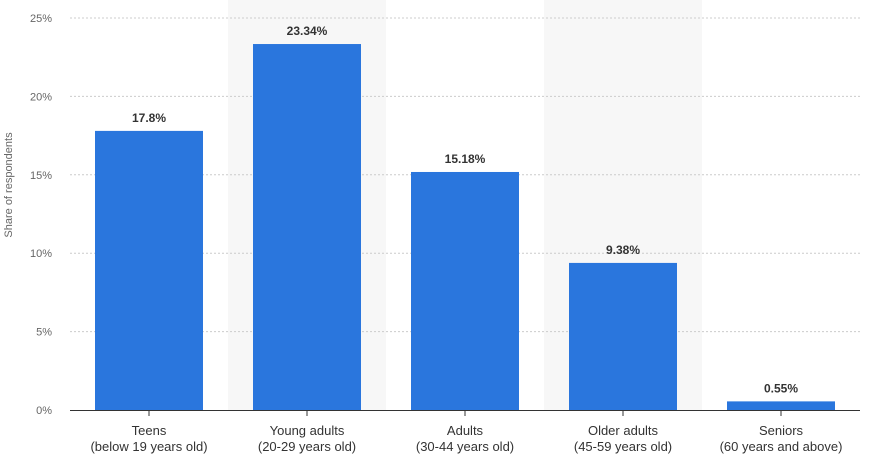 This screenshot has height=466, width=870. Describe the element at coordinates (623, 446) in the screenshot. I see `x-tick-label-sub: (45-59 years old)` at that location.